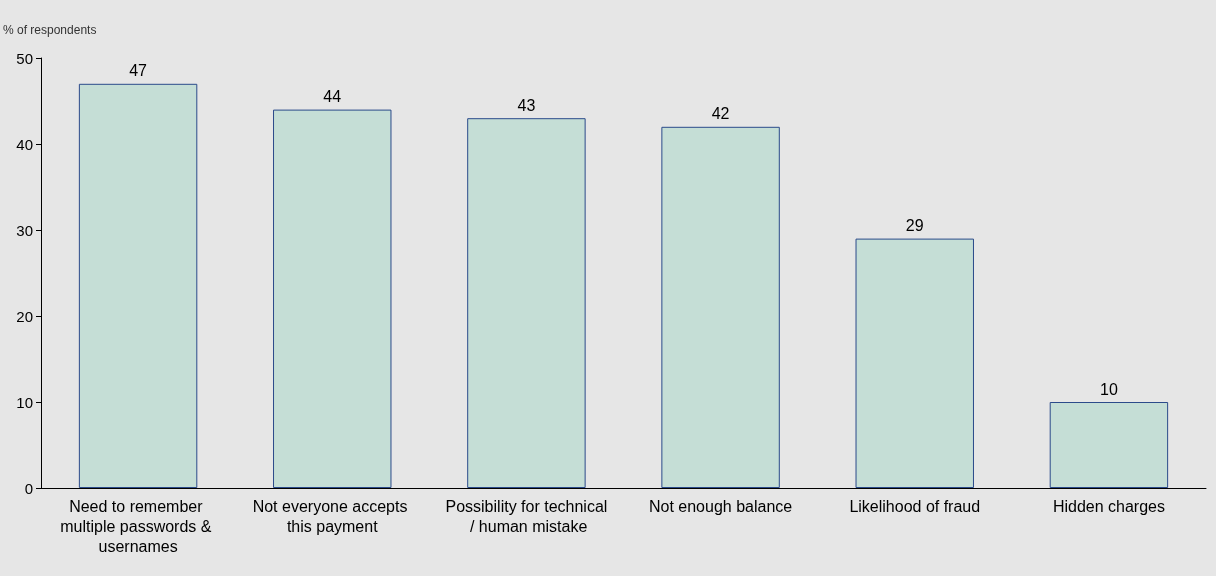 This screenshot has width=1216, height=576. What do you see at coordinates (24, 230) in the screenshot?
I see `y-tick-label: 30` at bounding box center [24, 230].